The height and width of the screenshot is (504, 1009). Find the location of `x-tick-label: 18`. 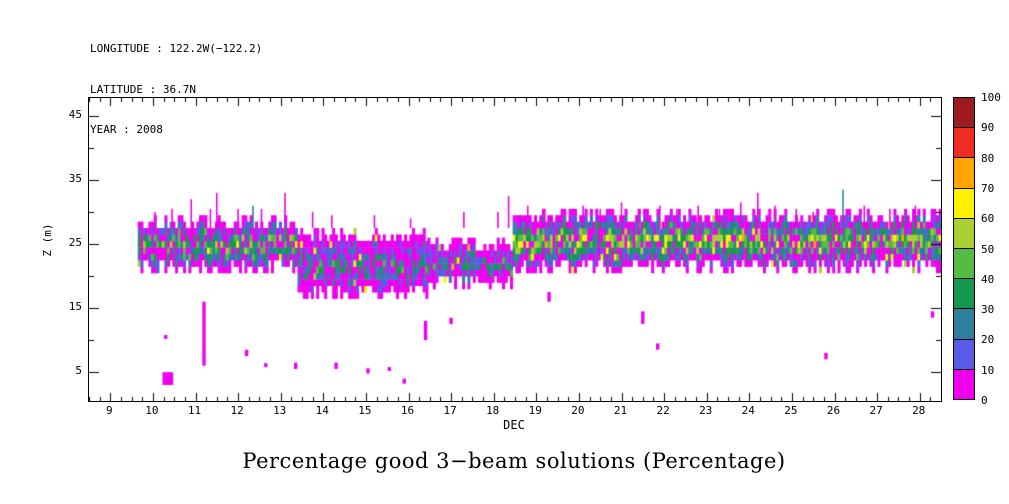

x-tick-label: 18 is located at coordinates (493, 410).